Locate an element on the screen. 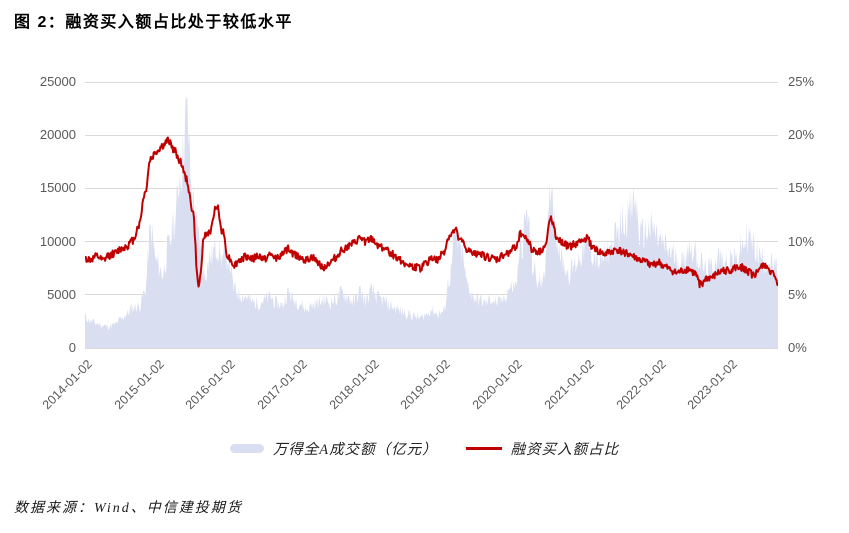 The width and height of the screenshot is (849, 533). y-axis-right-tick-label: 5% is located at coordinates (797, 294).